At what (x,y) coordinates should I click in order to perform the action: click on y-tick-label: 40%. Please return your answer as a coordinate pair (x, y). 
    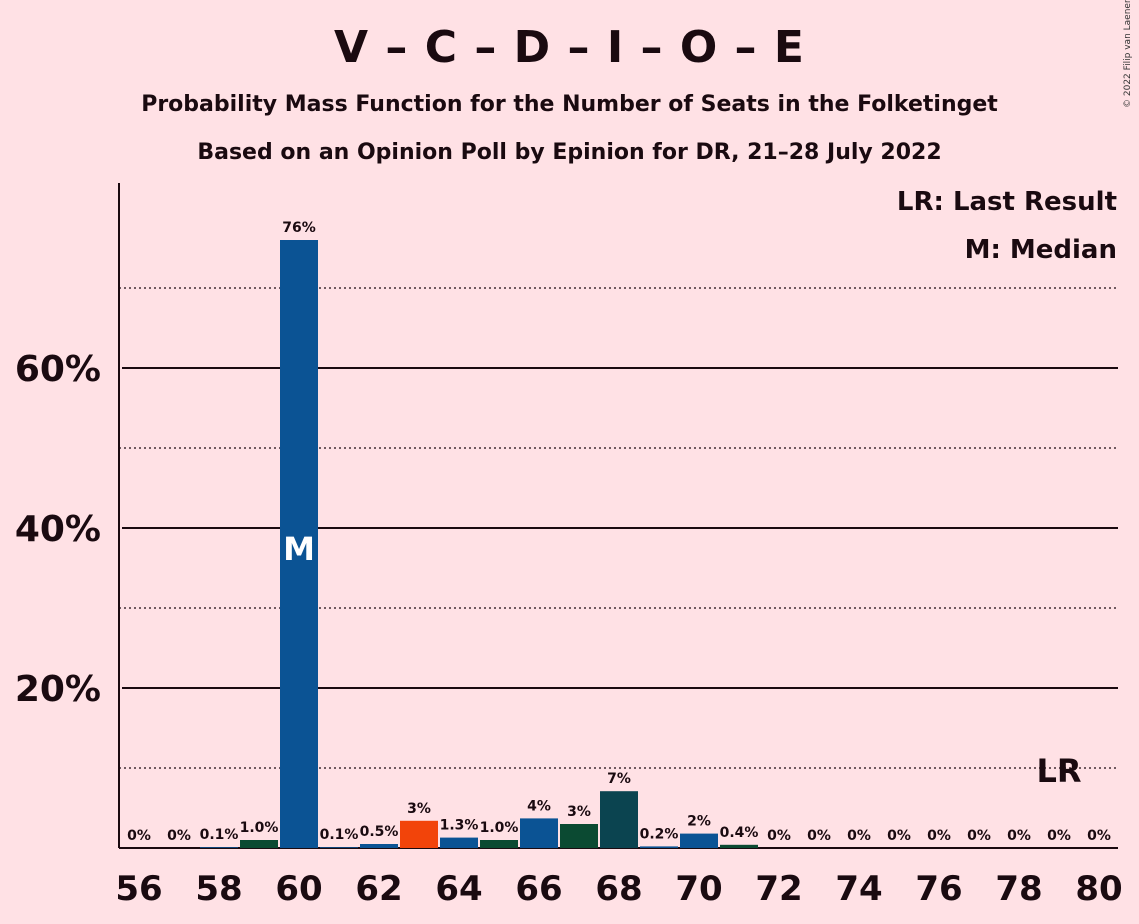
    Looking at the image, I should click on (58, 529).